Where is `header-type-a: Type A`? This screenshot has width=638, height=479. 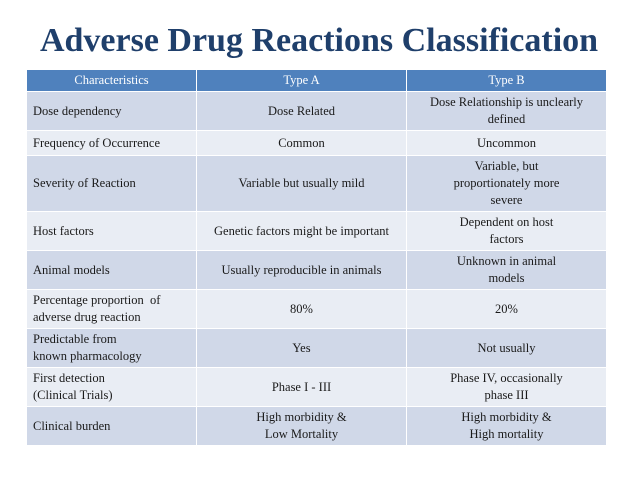 header-type-a: Type A is located at coordinates (301, 80).